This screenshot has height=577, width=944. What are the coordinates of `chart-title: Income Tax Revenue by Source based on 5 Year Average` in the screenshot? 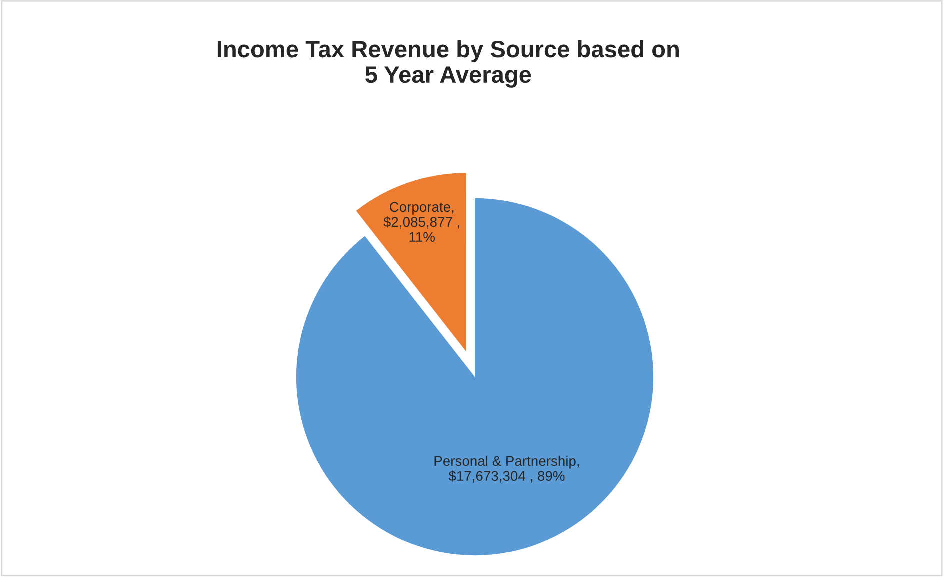 It's located at (448, 64).